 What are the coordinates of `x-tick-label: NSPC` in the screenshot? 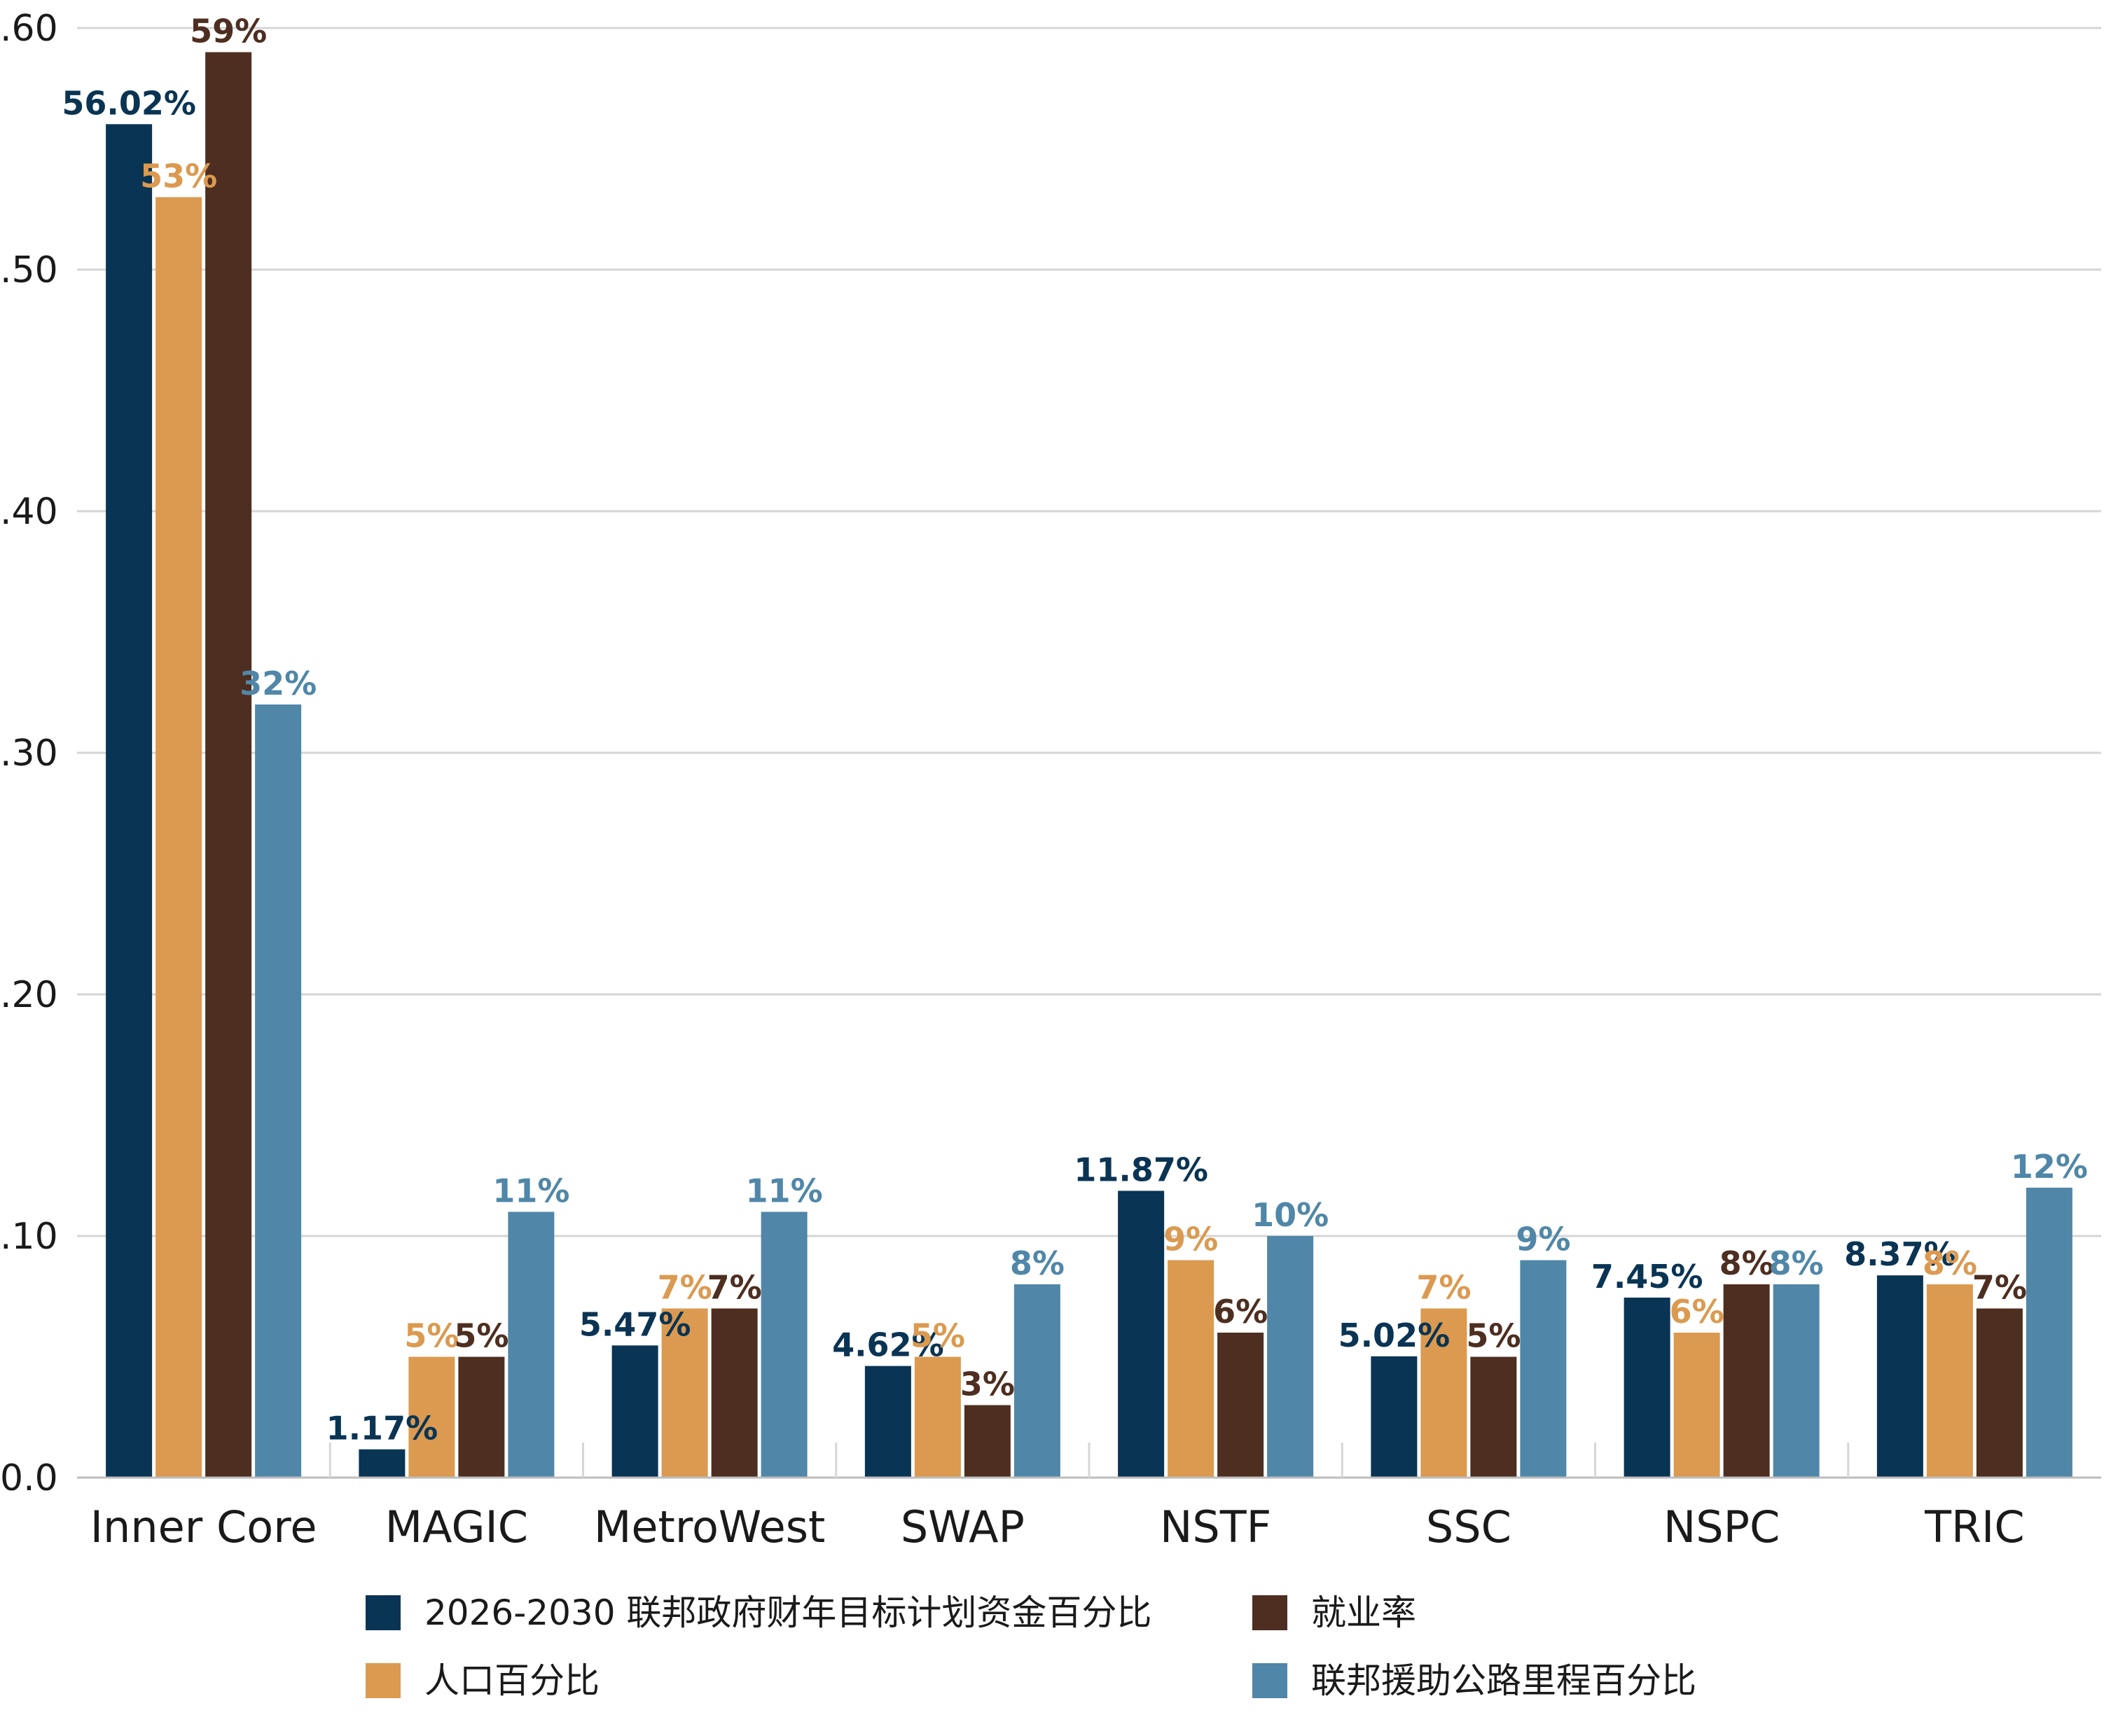 It's located at (1721, 1527).